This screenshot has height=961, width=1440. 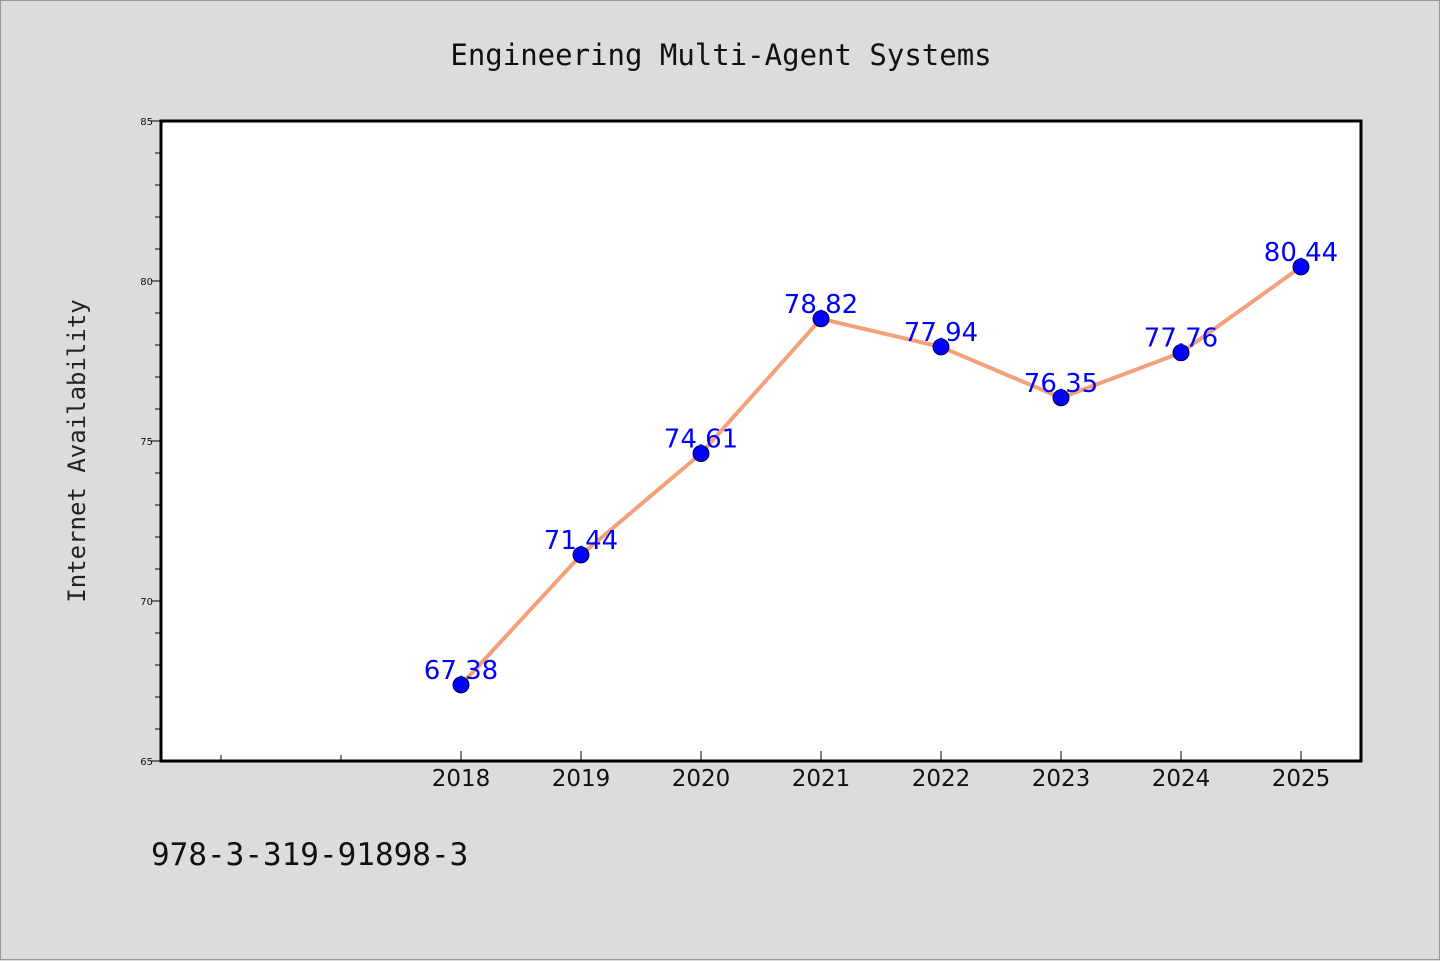 What do you see at coordinates (720, 55) in the screenshot?
I see `chart-title: Engineering Multi-Agent Systems` at bounding box center [720, 55].